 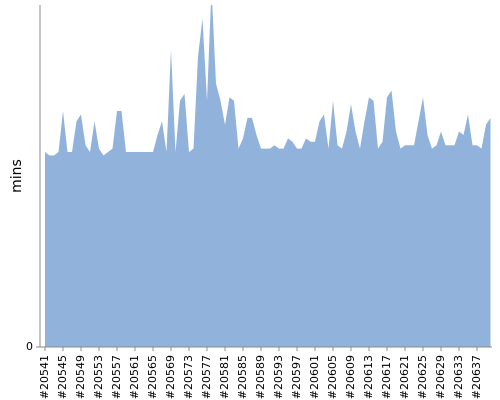 What do you see at coordinates (458, 377) in the screenshot?
I see `x-tick-label: #20633` at bounding box center [458, 377].